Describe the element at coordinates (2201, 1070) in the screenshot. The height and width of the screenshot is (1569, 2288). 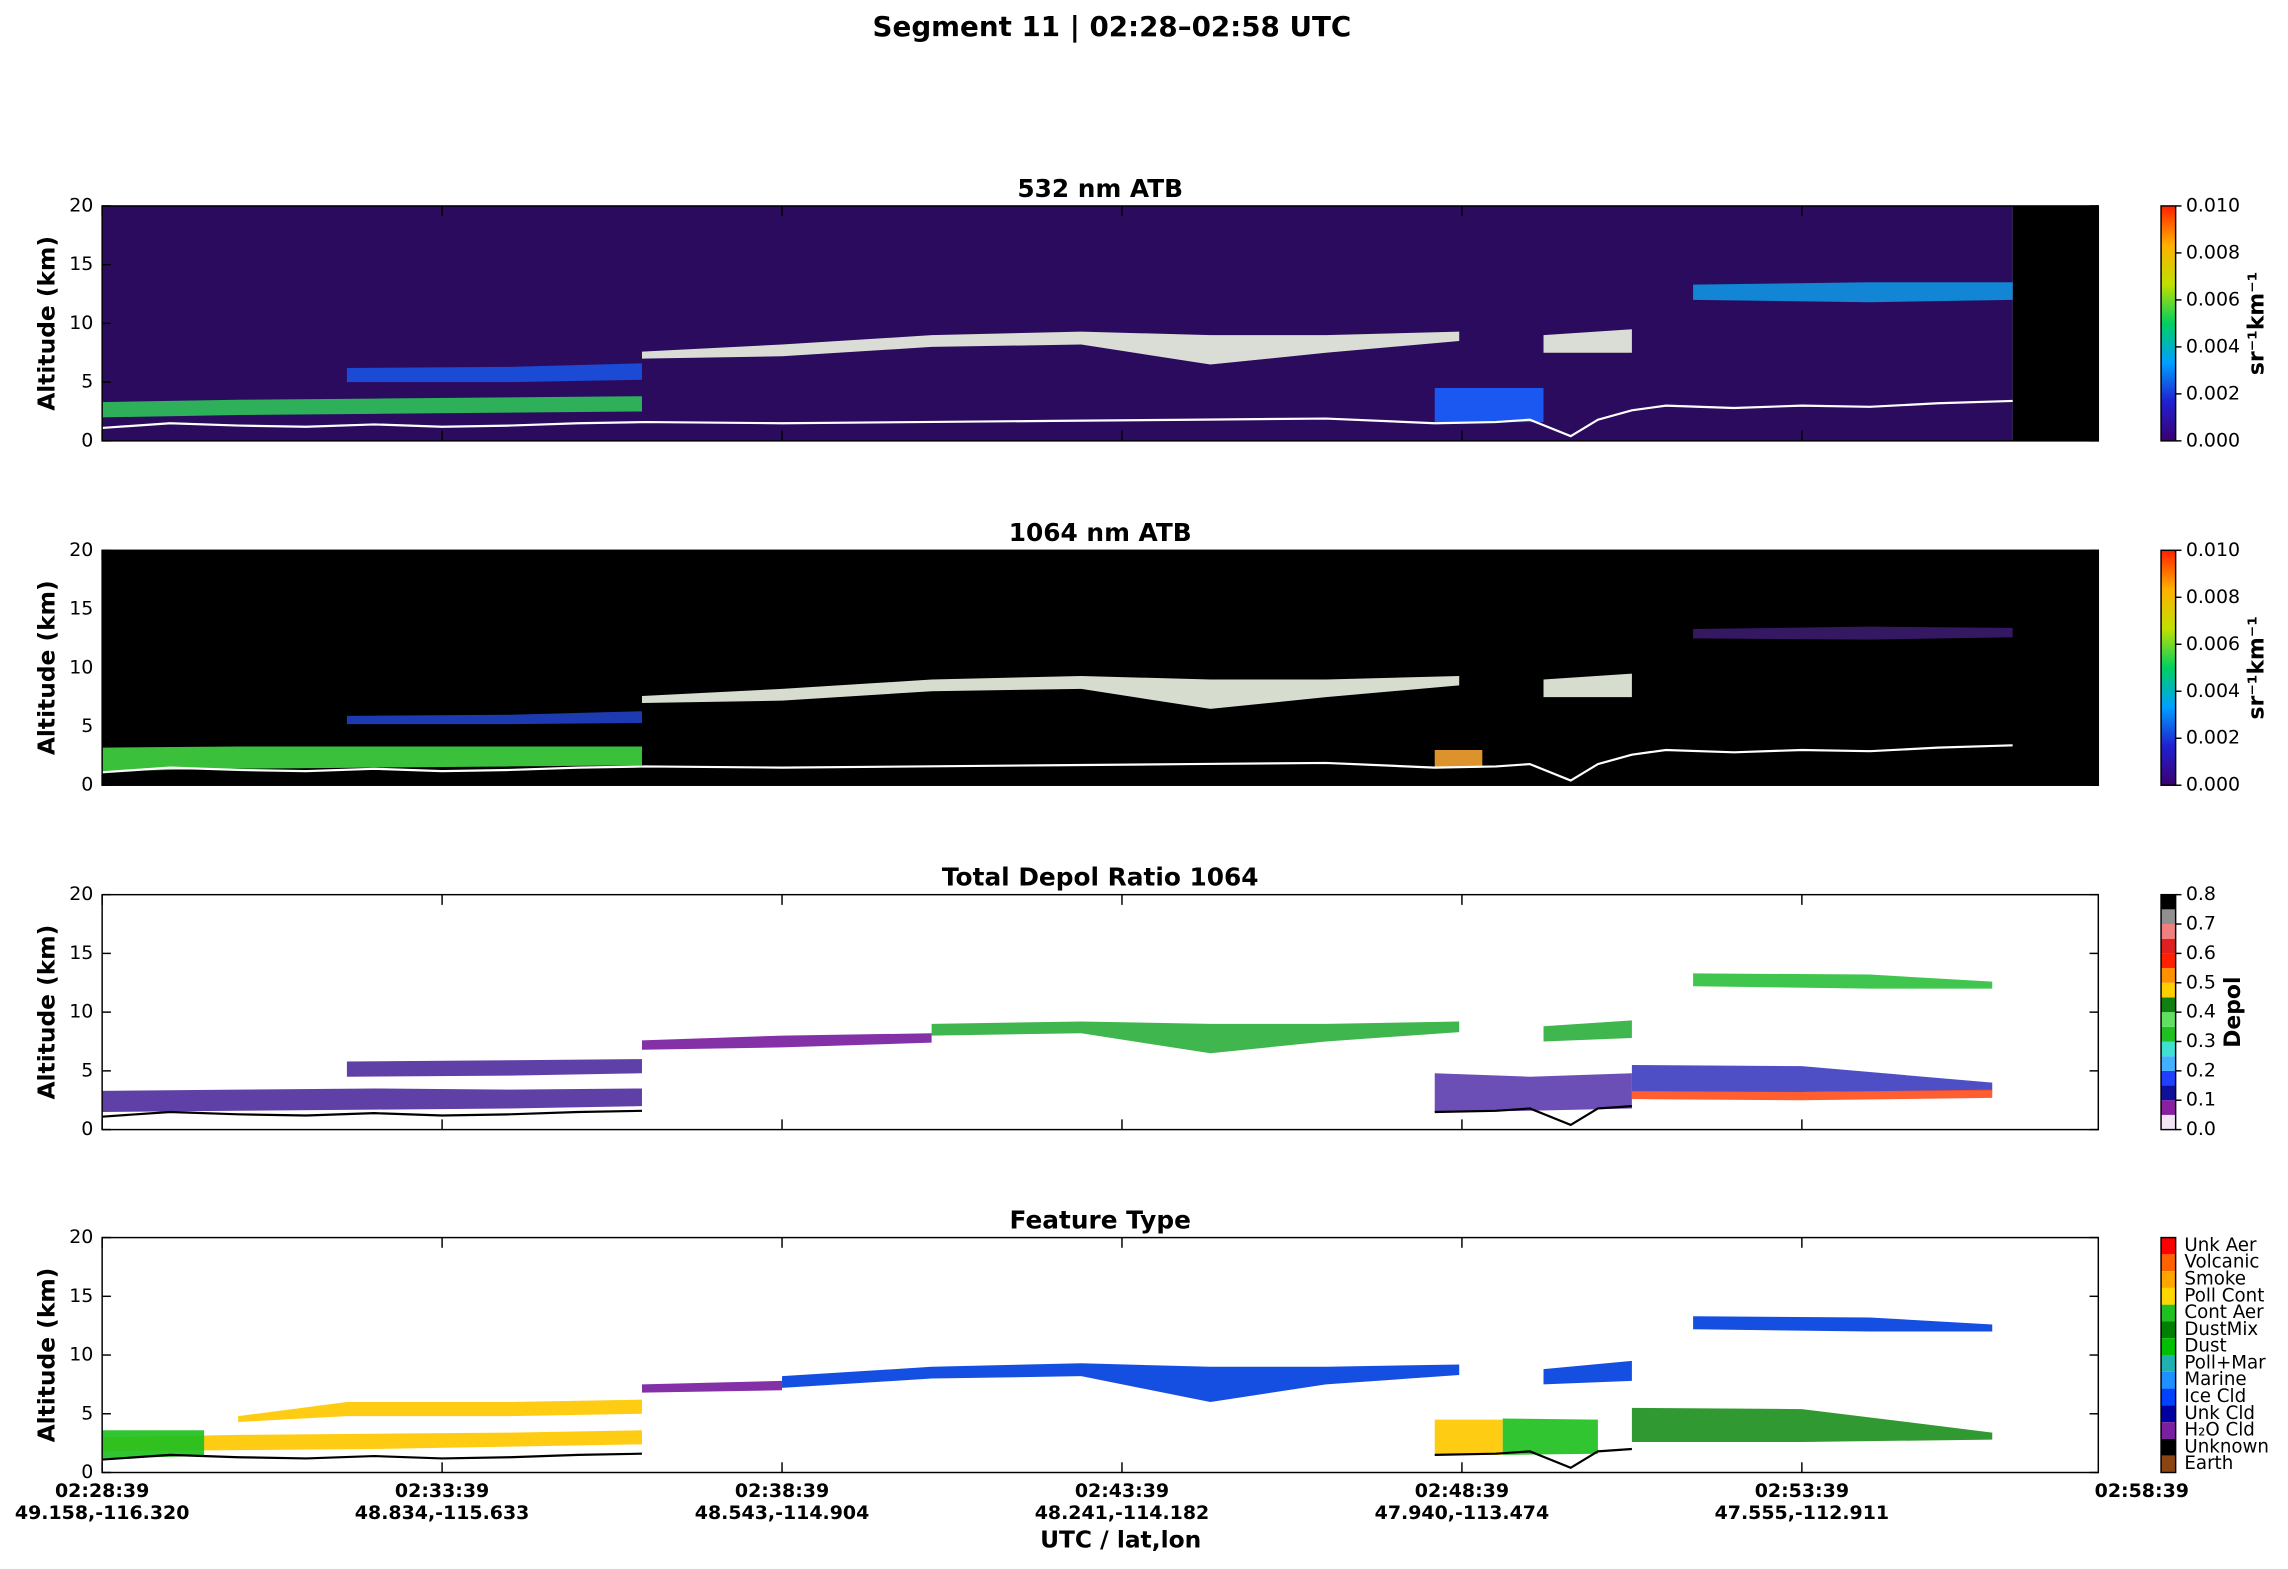
I see `colorbar-tick-label: 0.2` at that location.